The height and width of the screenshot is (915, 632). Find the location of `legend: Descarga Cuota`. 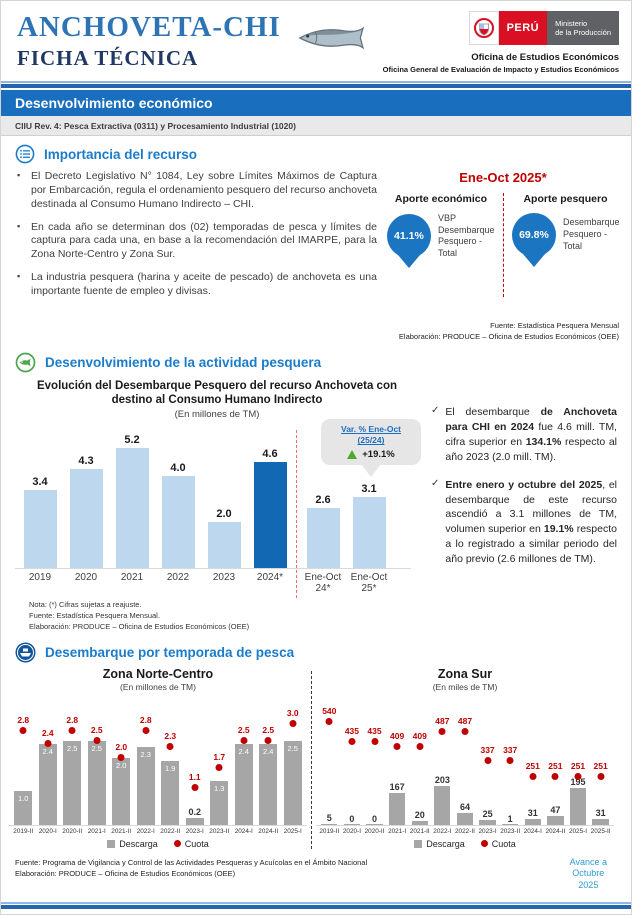

legend: Descarga Cuota is located at coordinates (158, 844).